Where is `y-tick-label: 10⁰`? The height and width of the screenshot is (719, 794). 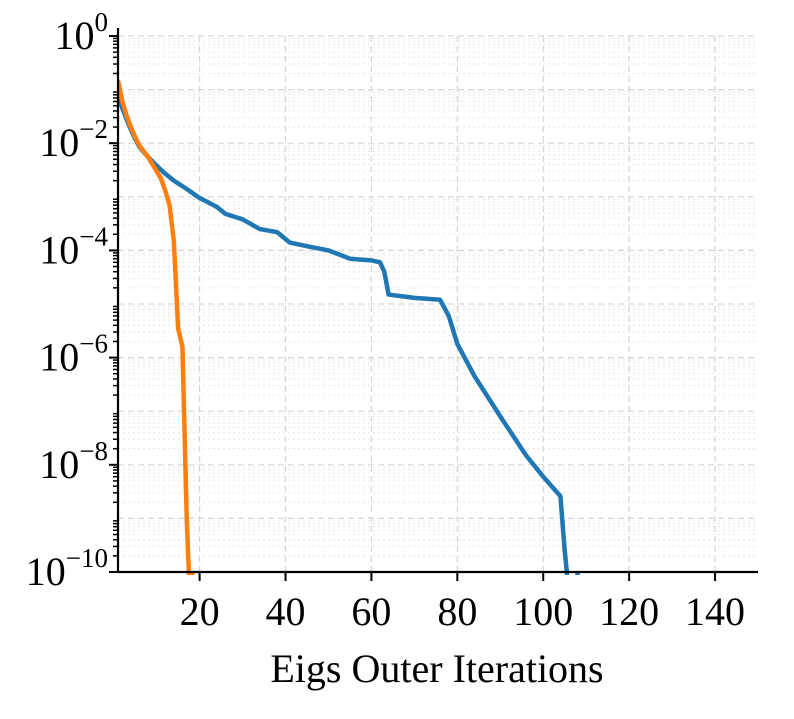 y-tick-label: 10⁰ is located at coordinates (82, 32).